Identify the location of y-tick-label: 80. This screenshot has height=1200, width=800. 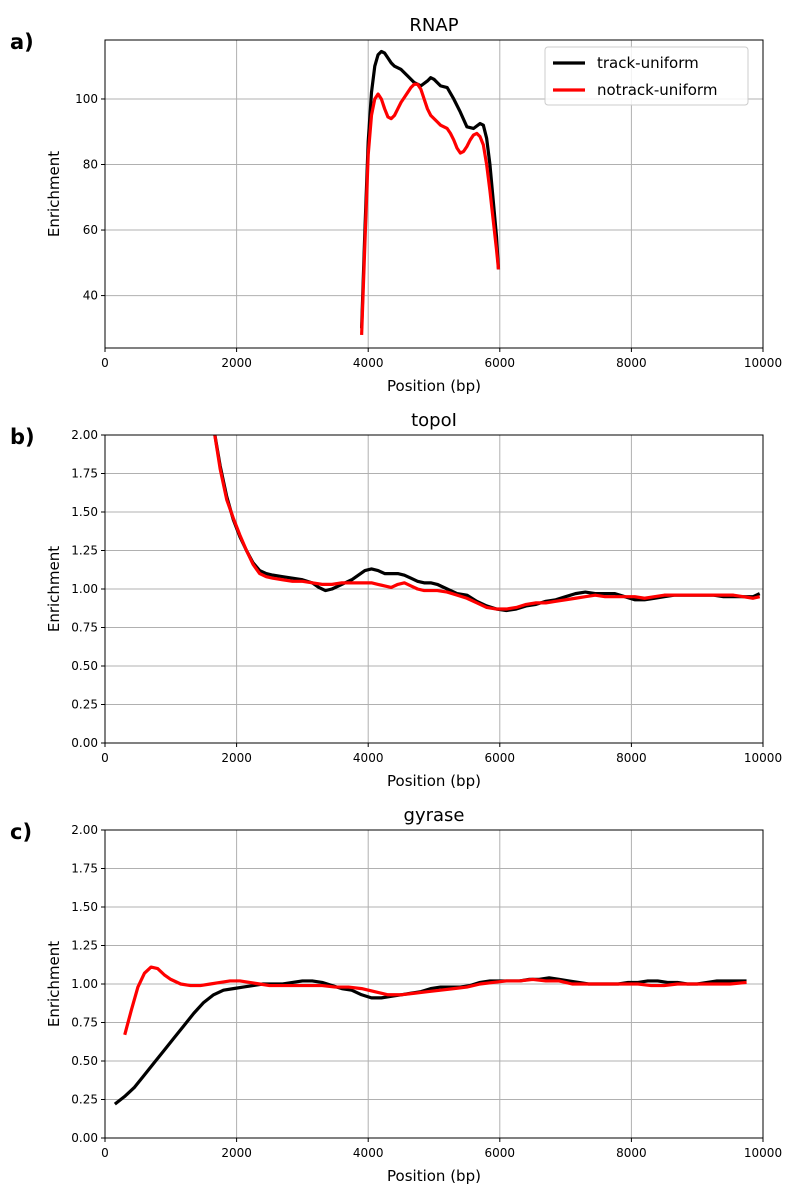
(90, 165).